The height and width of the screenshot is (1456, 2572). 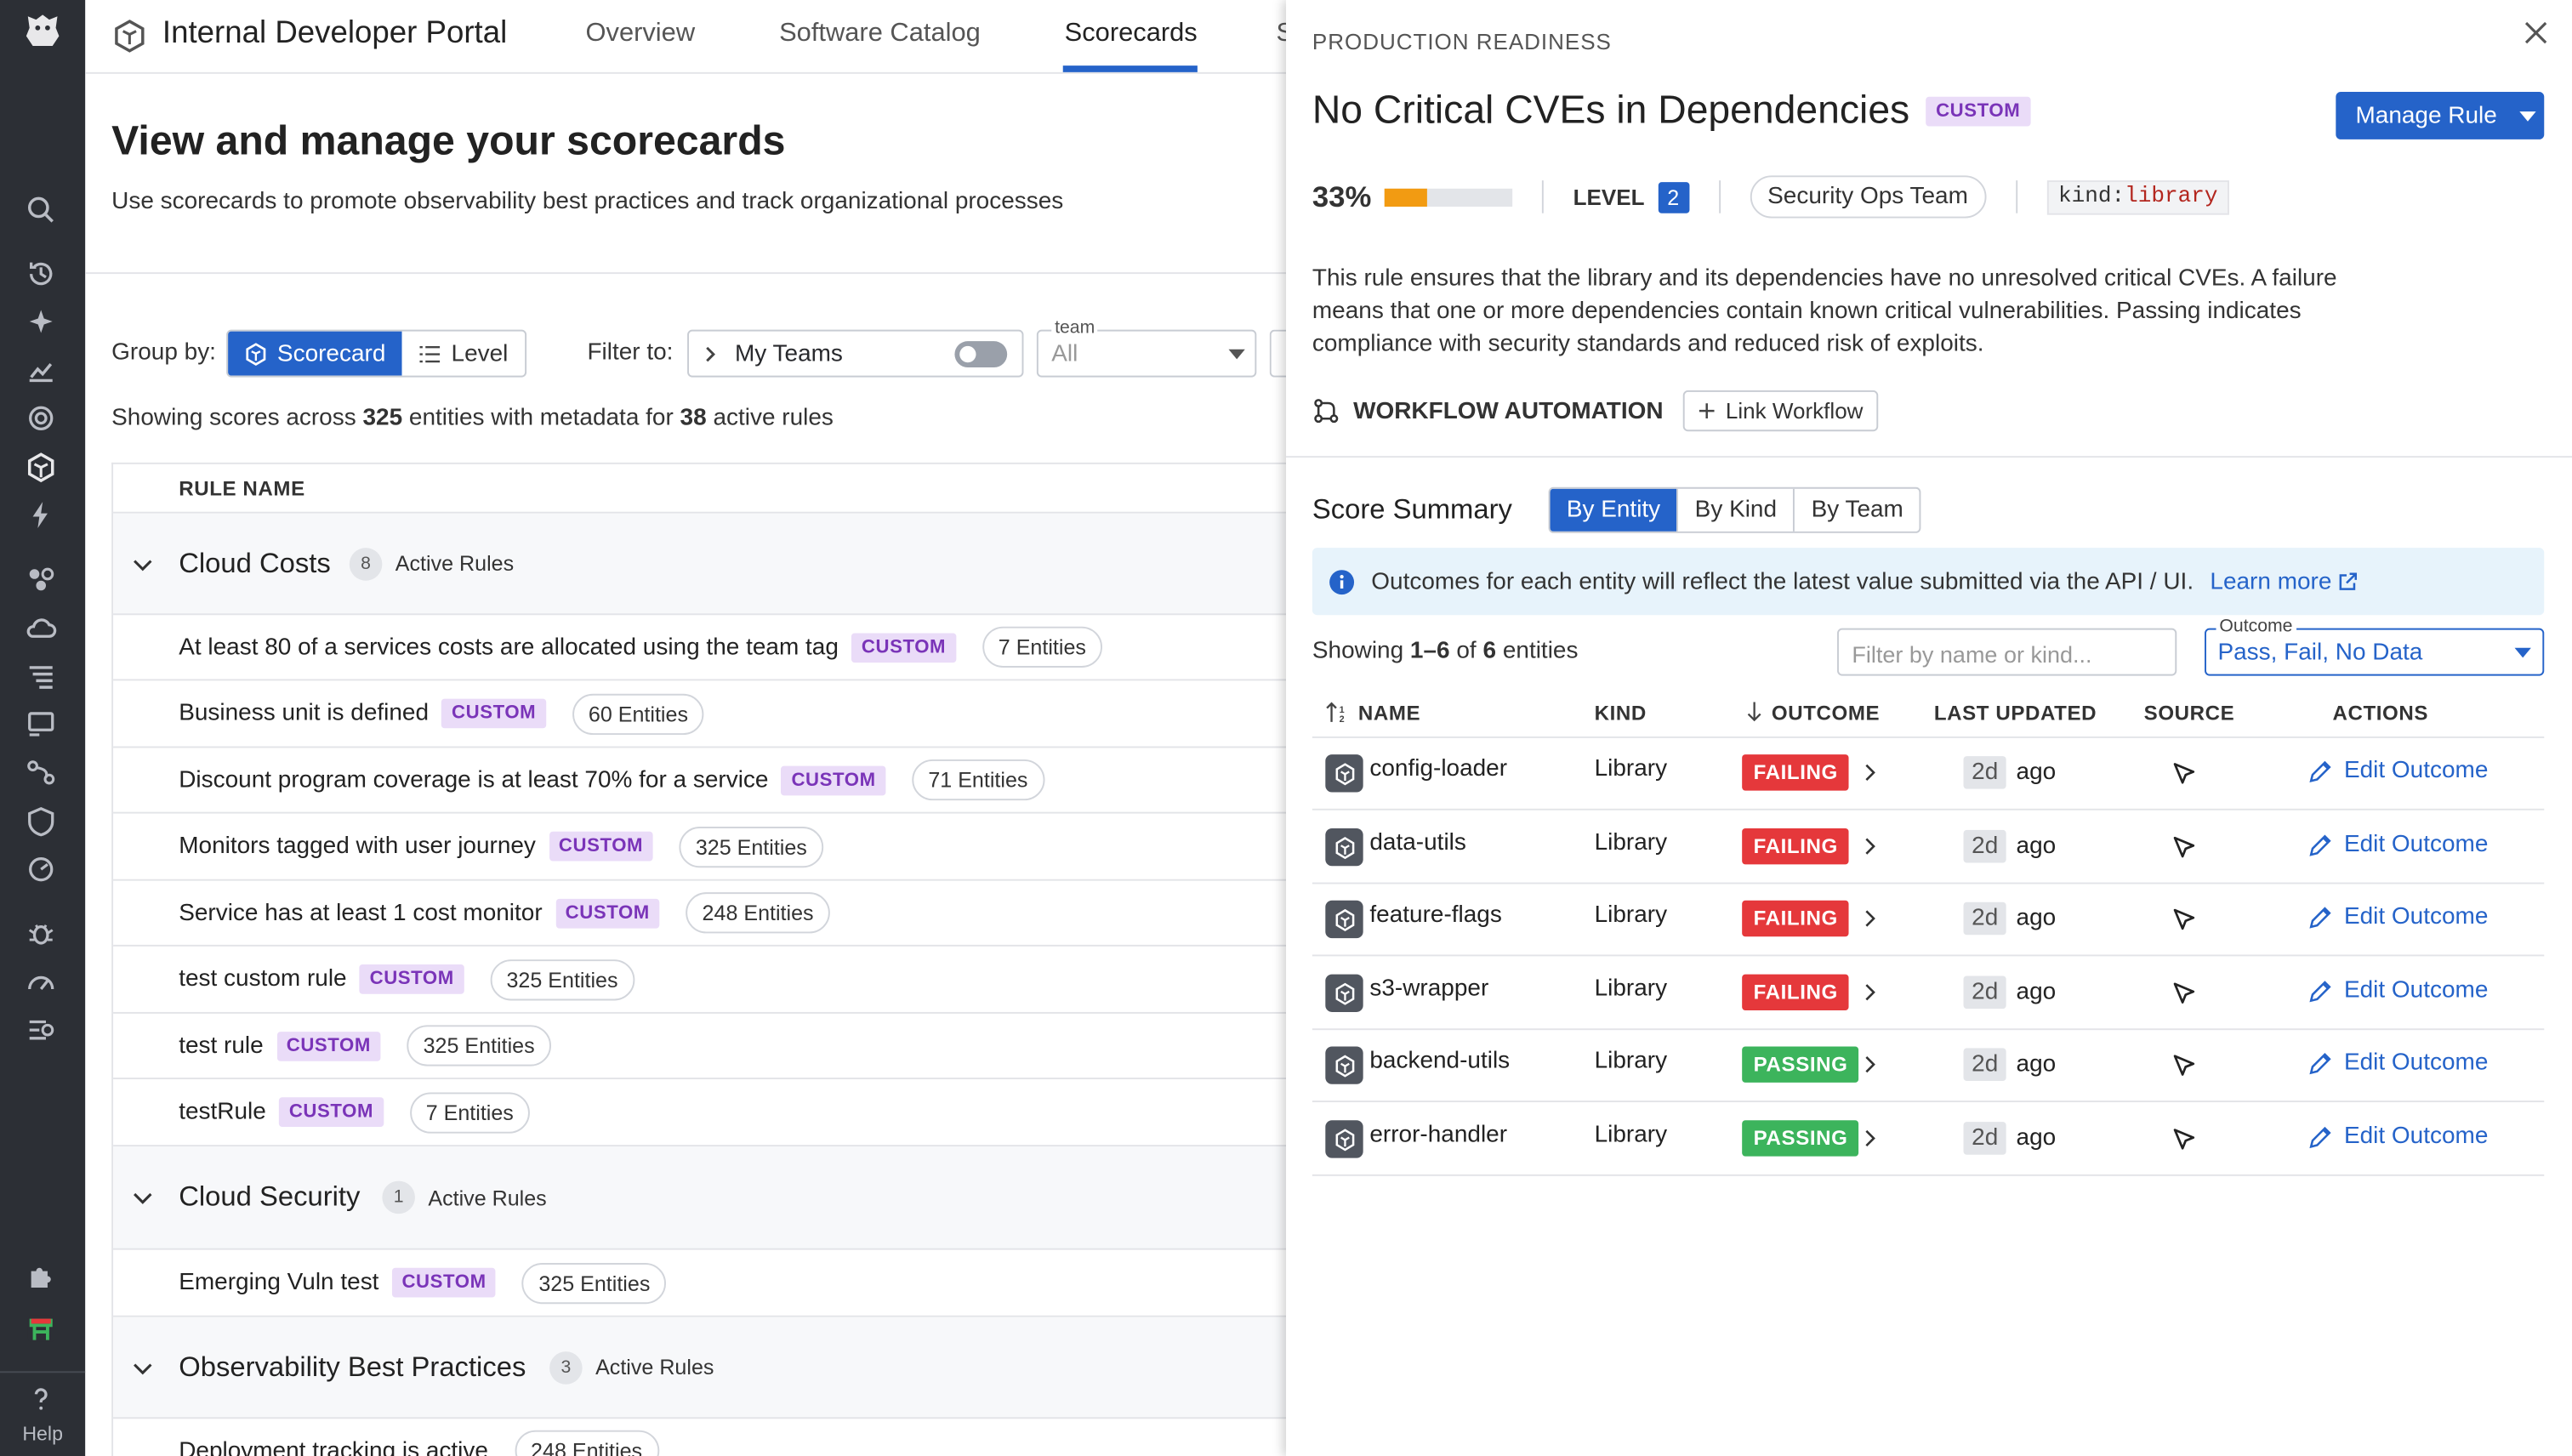 I want to click on rule-row: Emerging Vuln test CUSTOM 325 Entities, so click(x=701, y=1283).